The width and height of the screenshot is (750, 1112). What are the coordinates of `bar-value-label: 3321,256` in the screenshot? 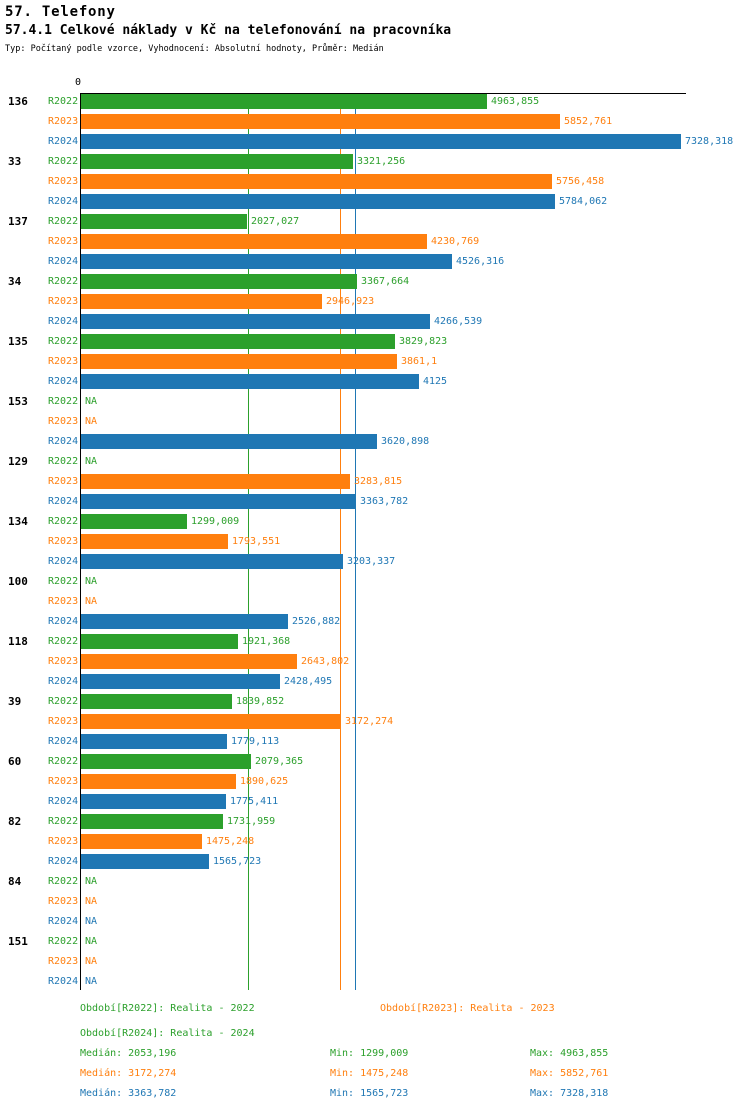 It's located at (381, 161).